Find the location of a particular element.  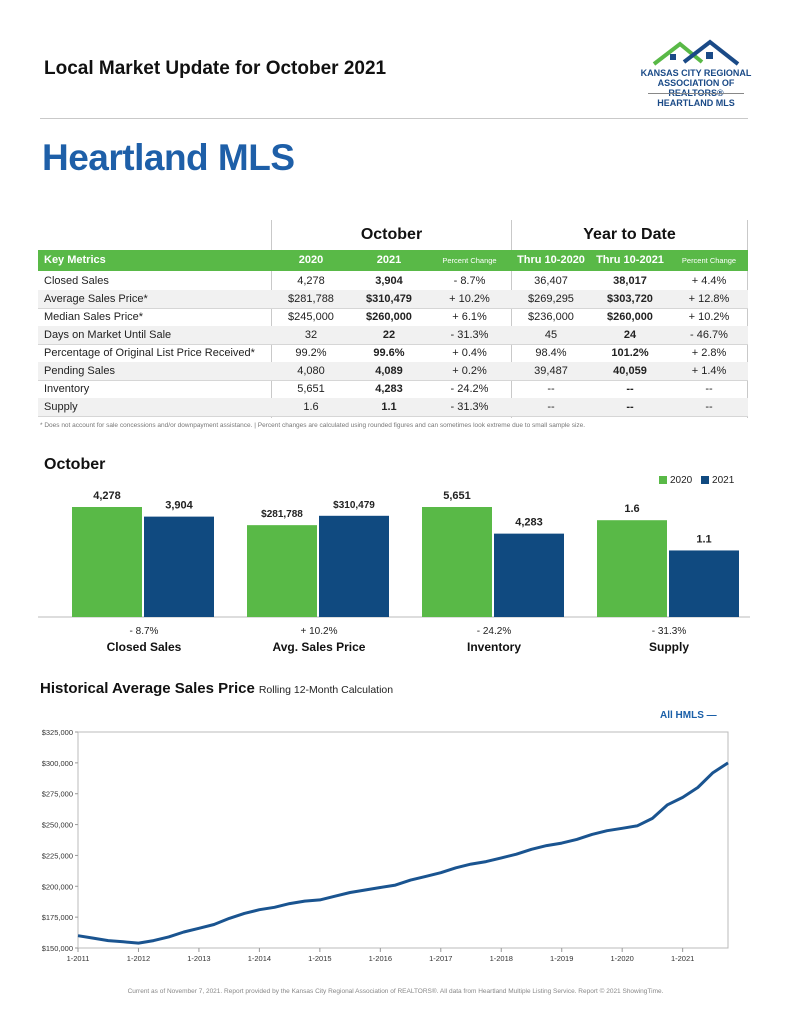

metric-value: 24 is located at coordinates (630, 335).